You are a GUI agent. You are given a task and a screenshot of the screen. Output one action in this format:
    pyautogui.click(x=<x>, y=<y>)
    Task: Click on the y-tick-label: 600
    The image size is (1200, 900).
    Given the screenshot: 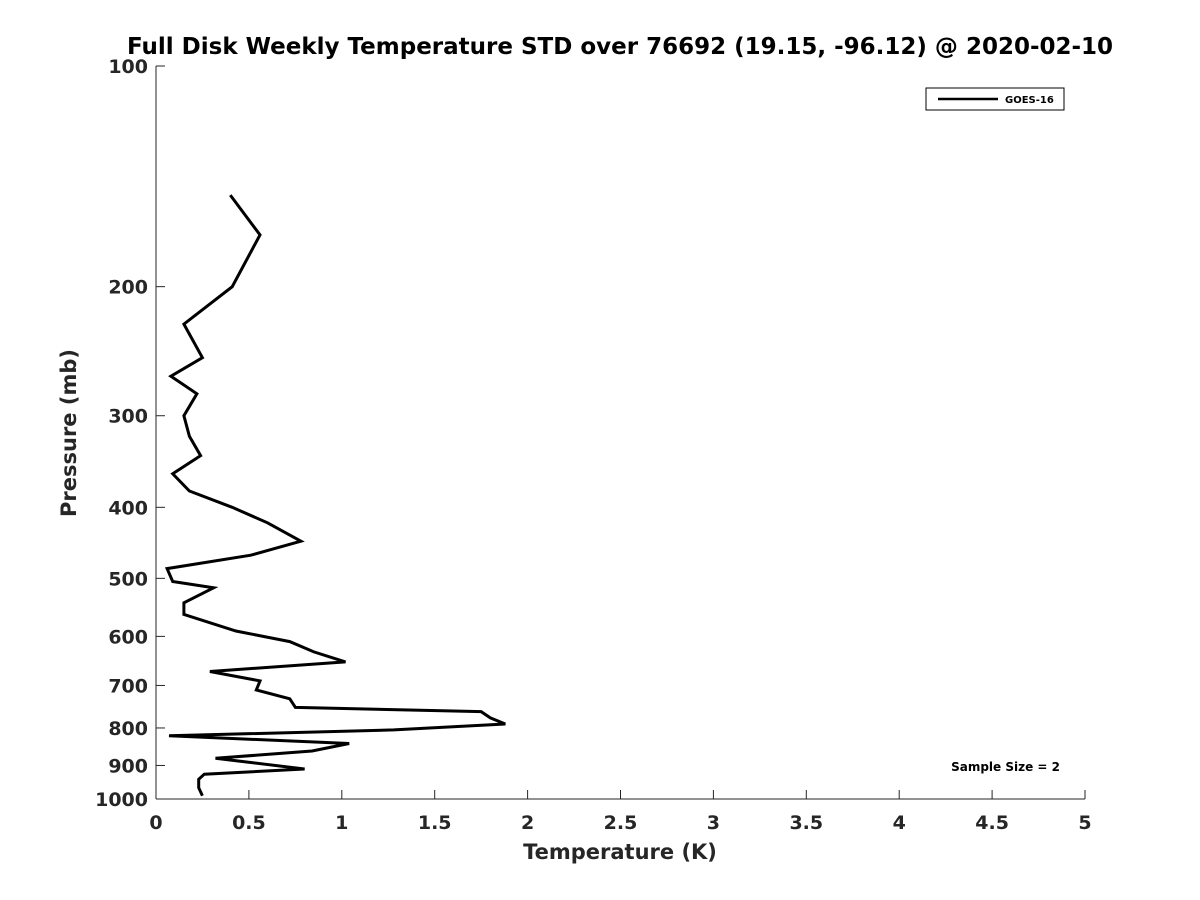 What is the action you would take?
    pyautogui.click(x=128, y=637)
    